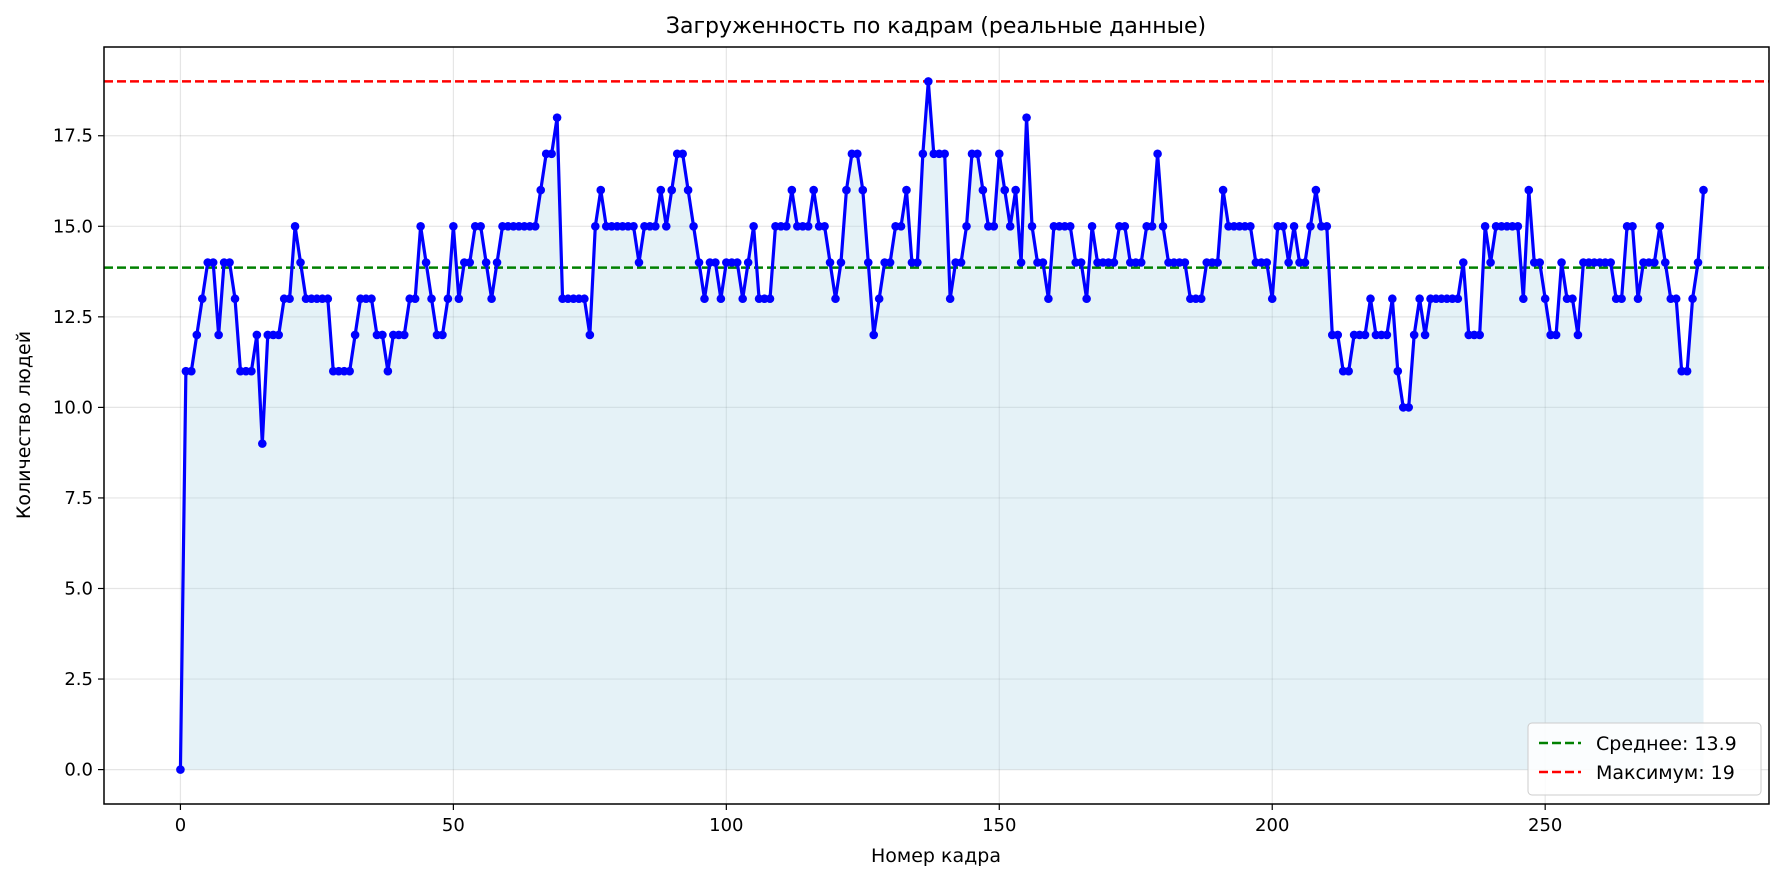 The height and width of the screenshot is (881, 1784). Describe the element at coordinates (73, 136) in the screenshot. I see `y-tick-label: 17.5` at that location.